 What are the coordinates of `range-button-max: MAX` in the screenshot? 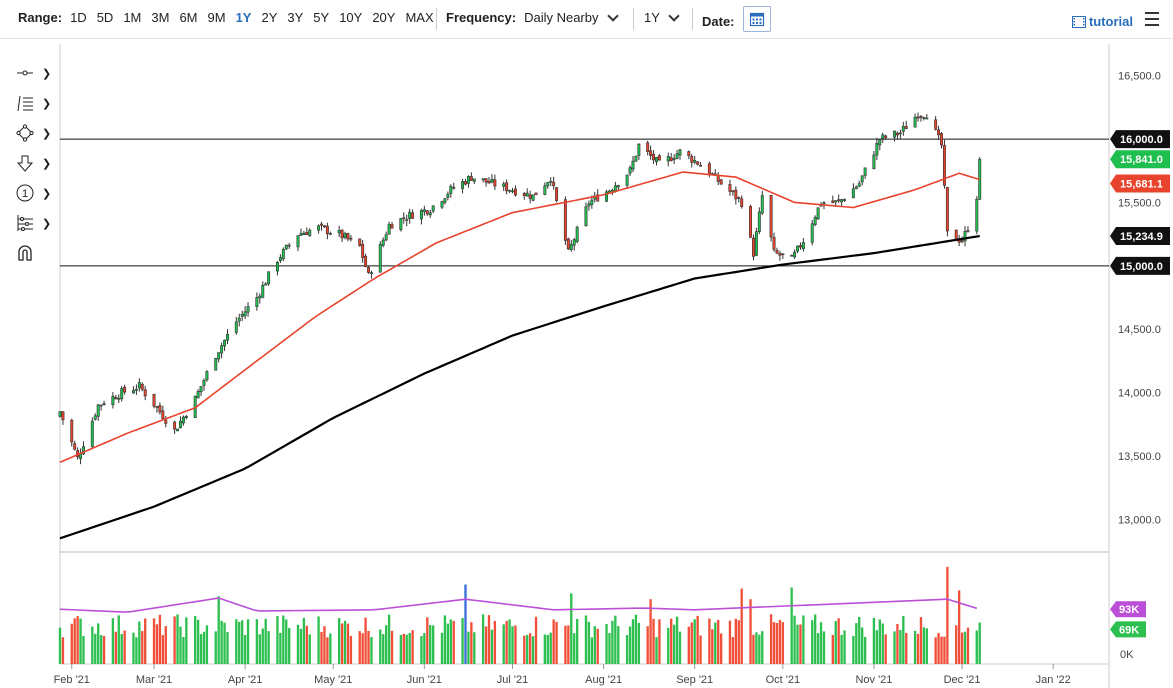 It's located at (419, 17).